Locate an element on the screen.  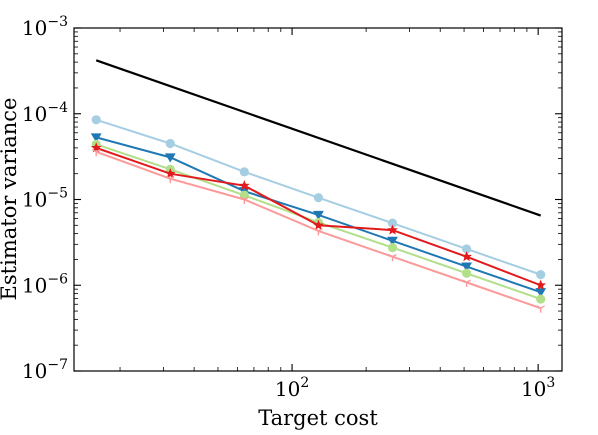
y-axis-title: Estimator variance is located at coordinates (10, 199).